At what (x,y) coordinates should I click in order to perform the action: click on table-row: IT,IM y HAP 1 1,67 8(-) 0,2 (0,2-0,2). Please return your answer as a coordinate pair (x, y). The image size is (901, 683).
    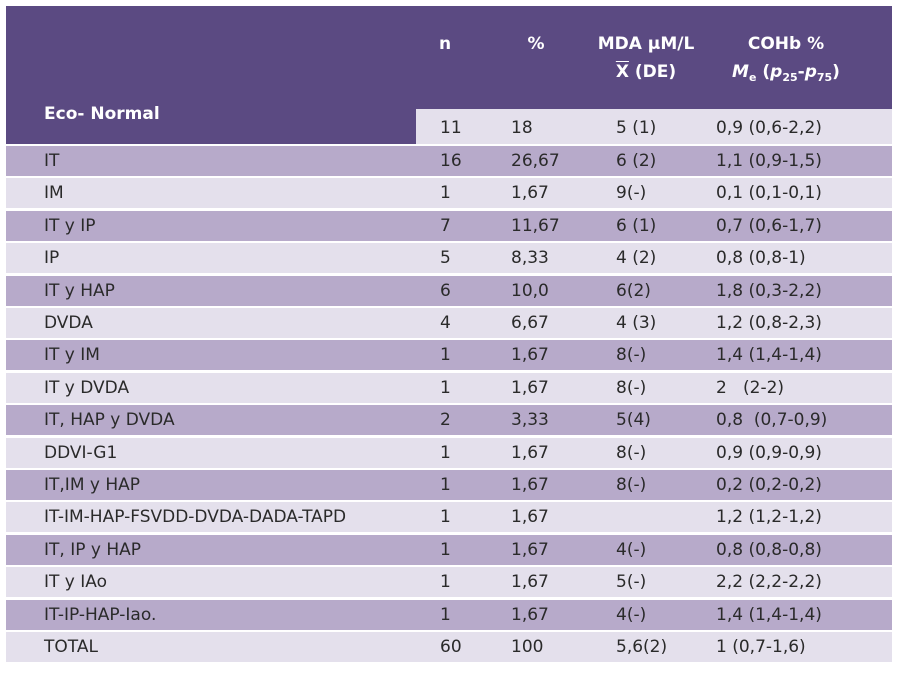
    Looking at the image, I should click on (449, 485).